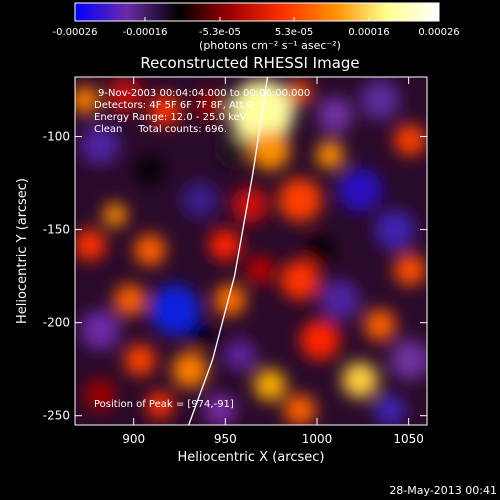 The image size is (500, 500). I want to click on x-axis-label: Heliocentric X (arcsec), so click(251, 457).